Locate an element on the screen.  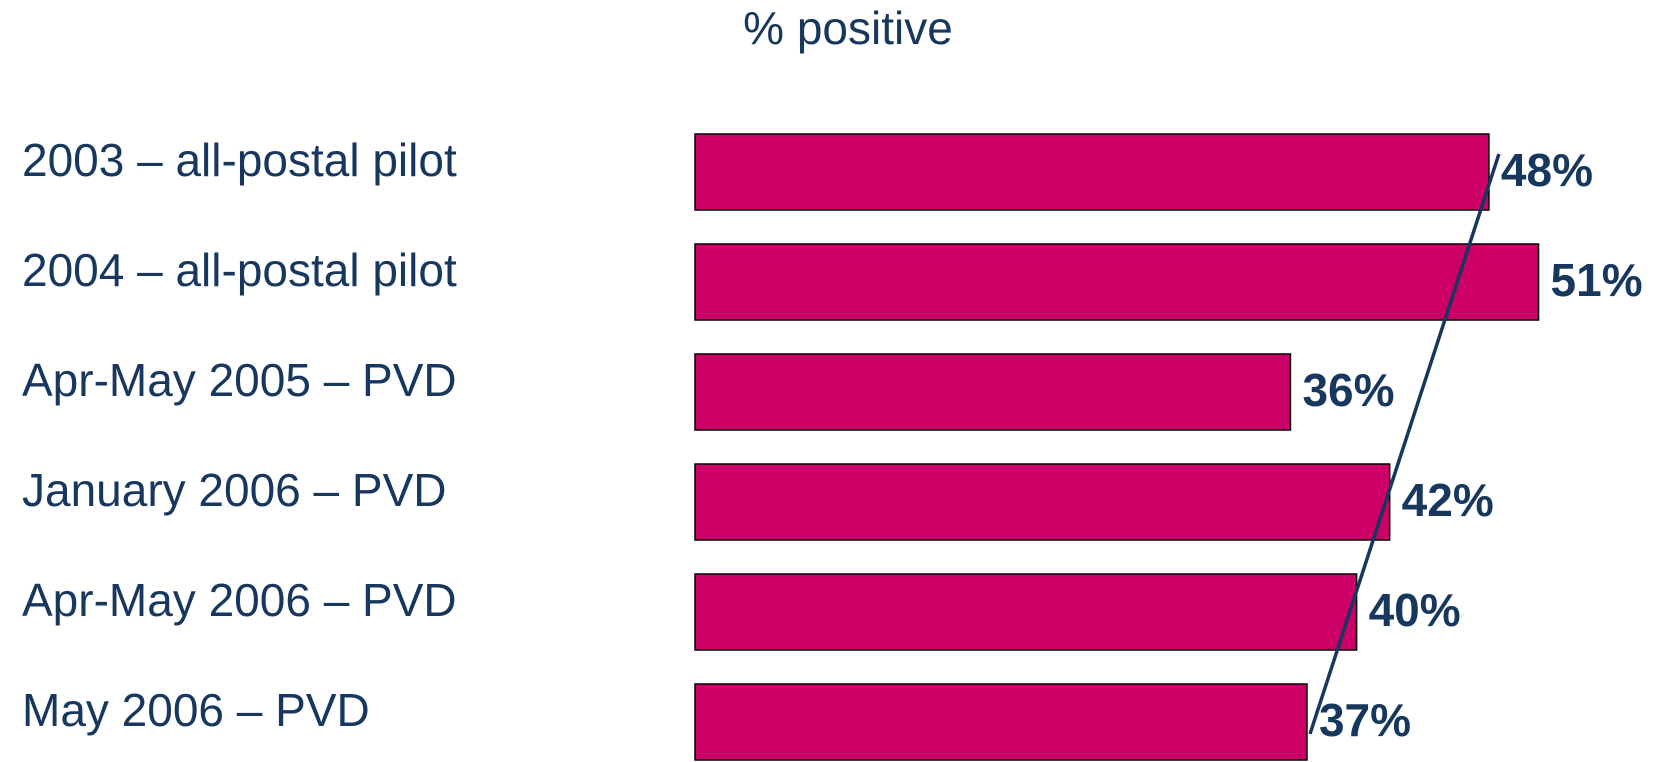
value-label: 42% is located at coordinates (1448, 500).